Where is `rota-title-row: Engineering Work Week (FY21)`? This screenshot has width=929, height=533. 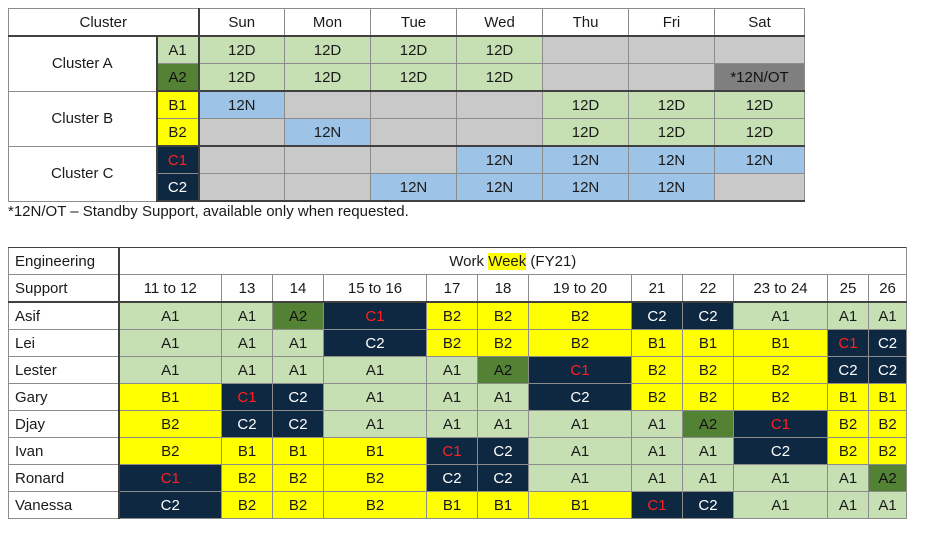 rota-title-row: Engineering Work Week (FY21) is located at coordinates (458, 261).